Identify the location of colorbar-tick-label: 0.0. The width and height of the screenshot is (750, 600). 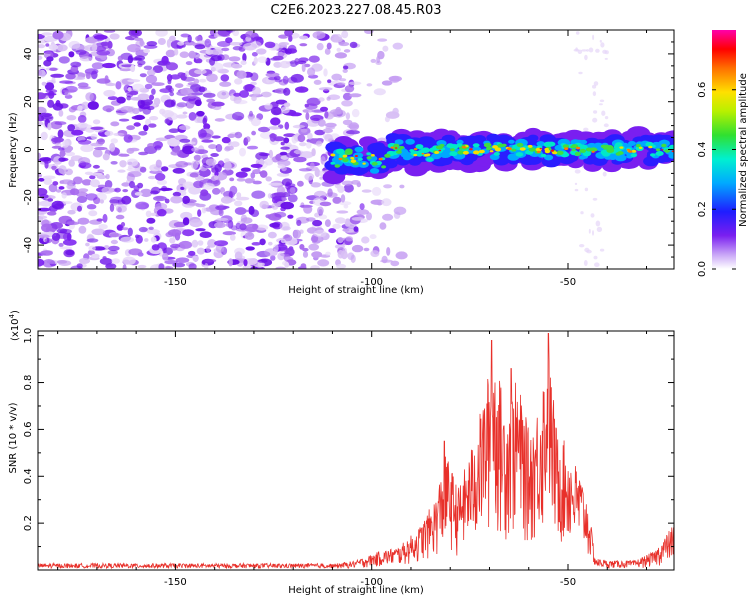
(702, 269).